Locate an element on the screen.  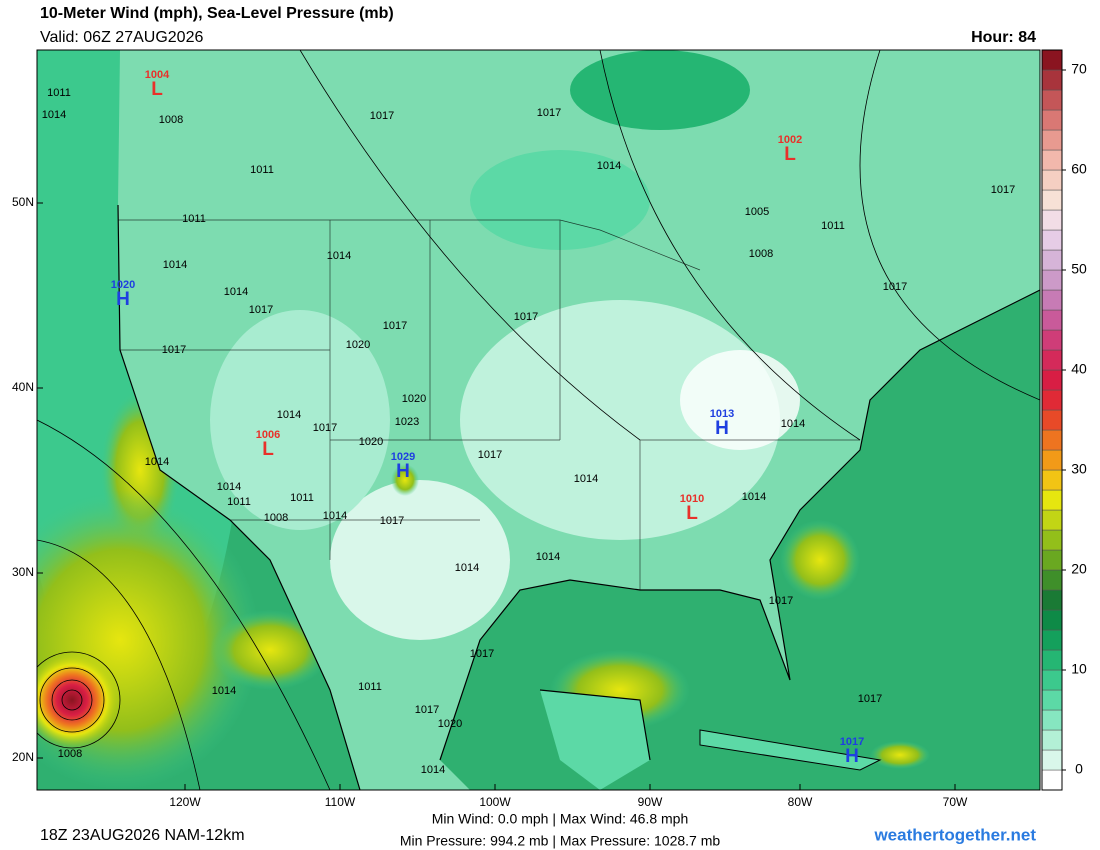
longitude-label: 80W is located at coordinates (800, 802).